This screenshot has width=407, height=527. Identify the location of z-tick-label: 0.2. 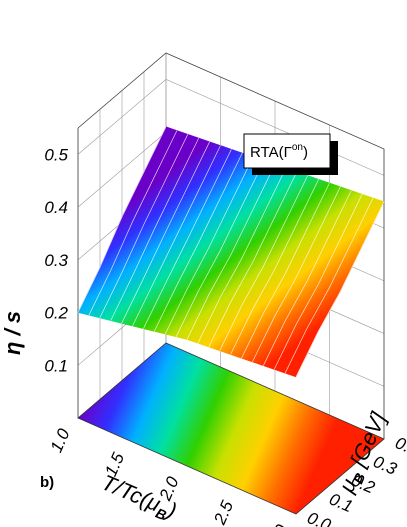
(56, 313).